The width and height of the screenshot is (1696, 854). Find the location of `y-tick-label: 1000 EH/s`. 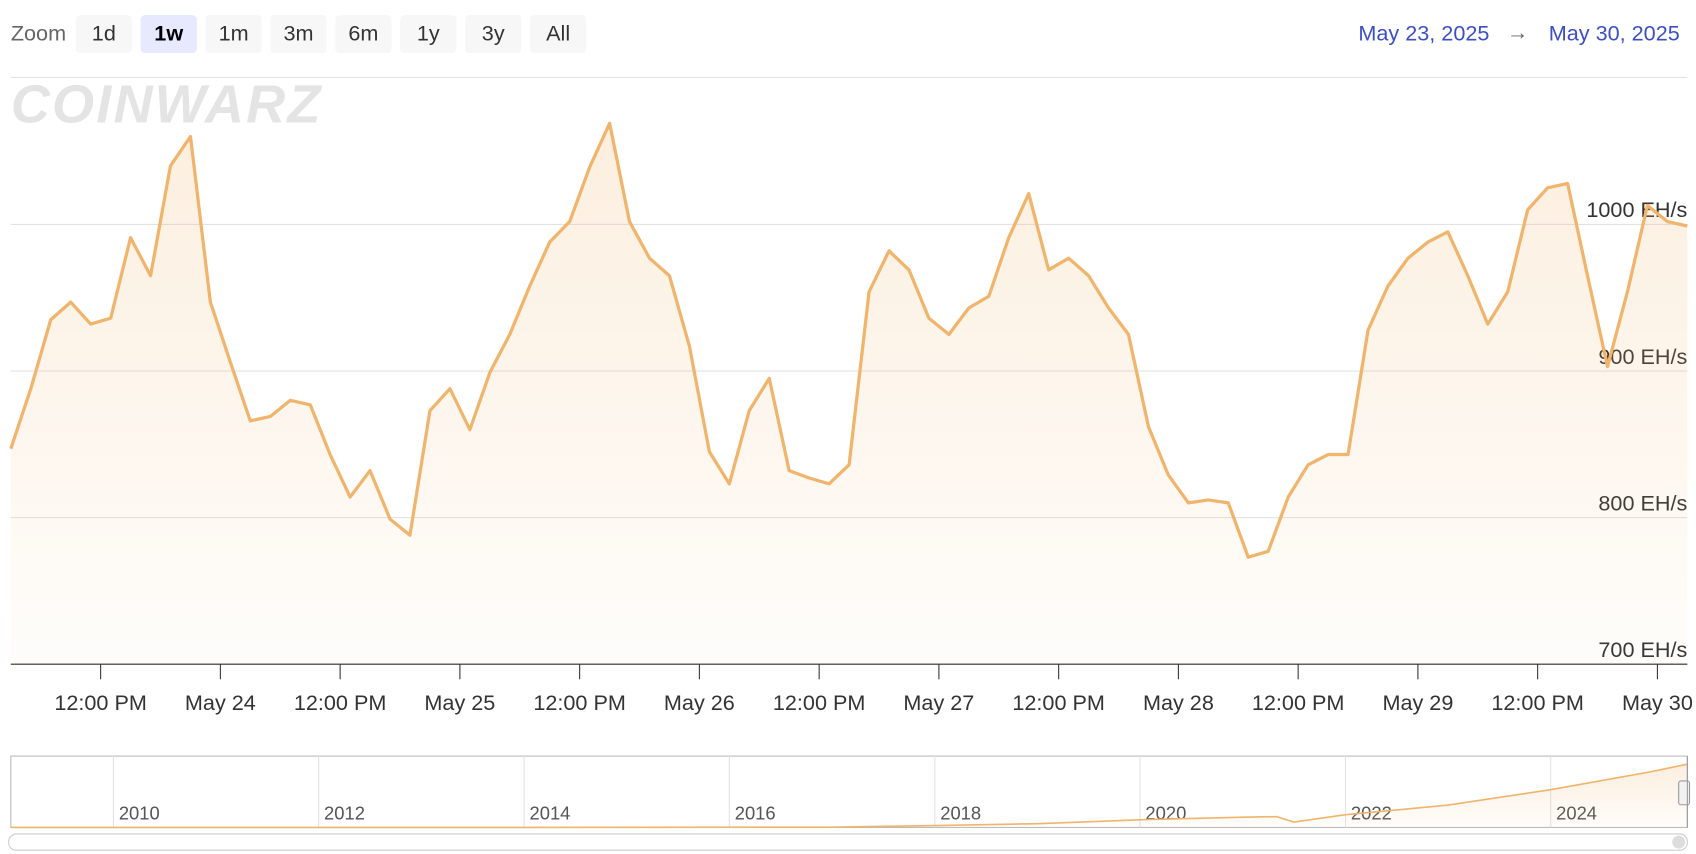

y-tick-label: 1000 EH/s is located at coordinates (1636, 209).